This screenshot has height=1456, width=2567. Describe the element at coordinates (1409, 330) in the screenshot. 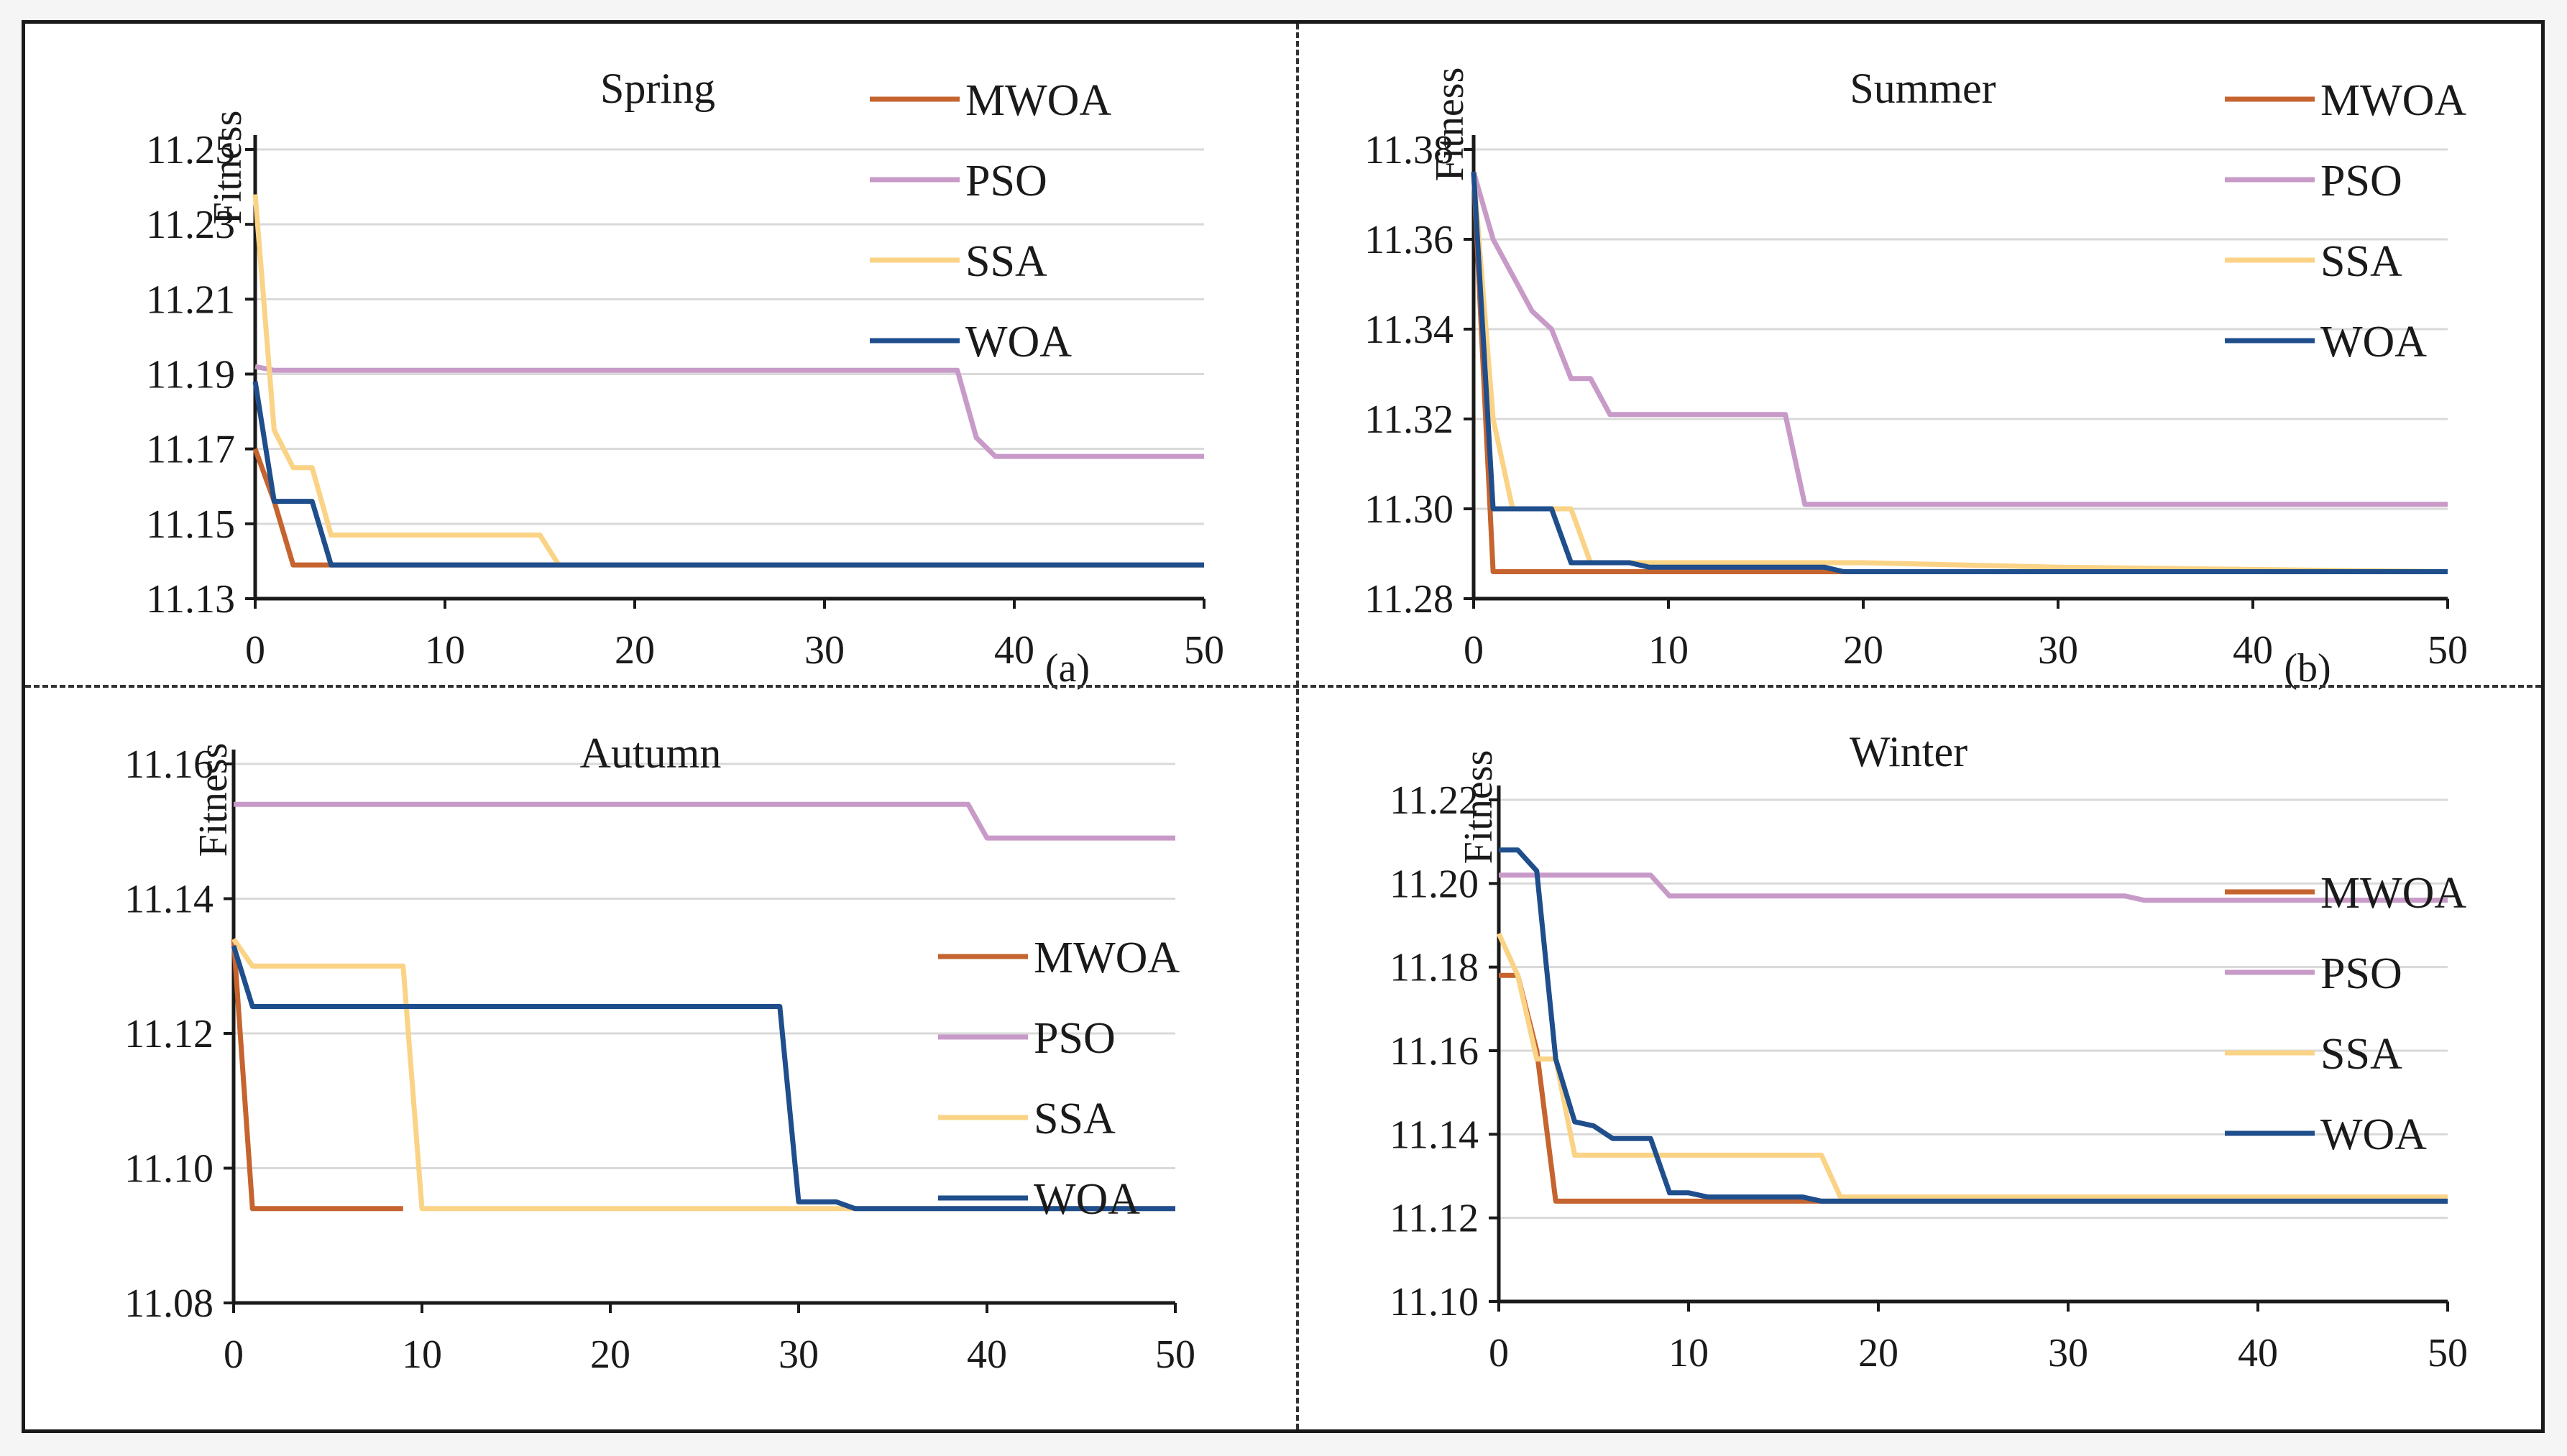

I see `y-tick-label: 11.34` at that location.